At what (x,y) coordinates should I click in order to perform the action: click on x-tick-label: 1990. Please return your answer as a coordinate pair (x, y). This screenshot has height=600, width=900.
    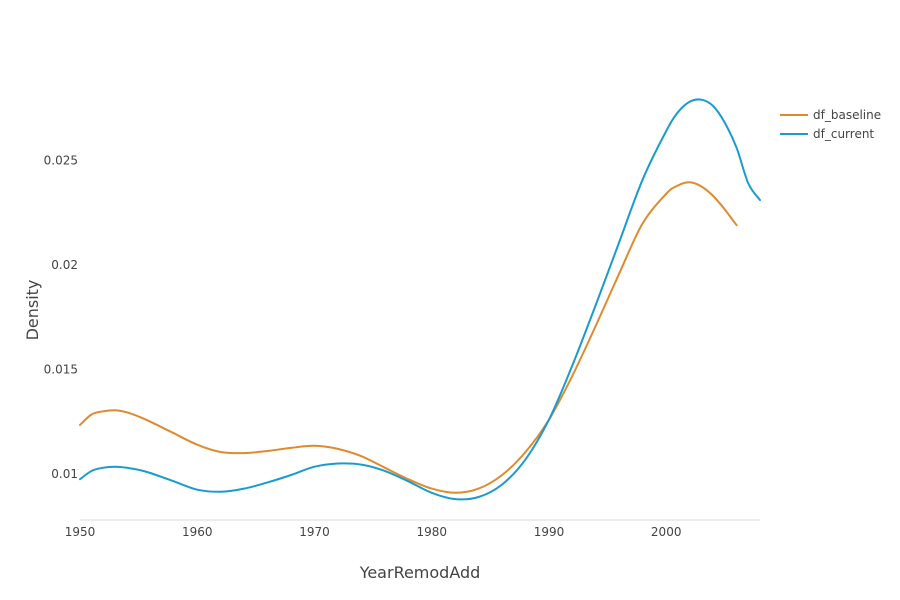
    Looking at the image, I should click on (549, 532).